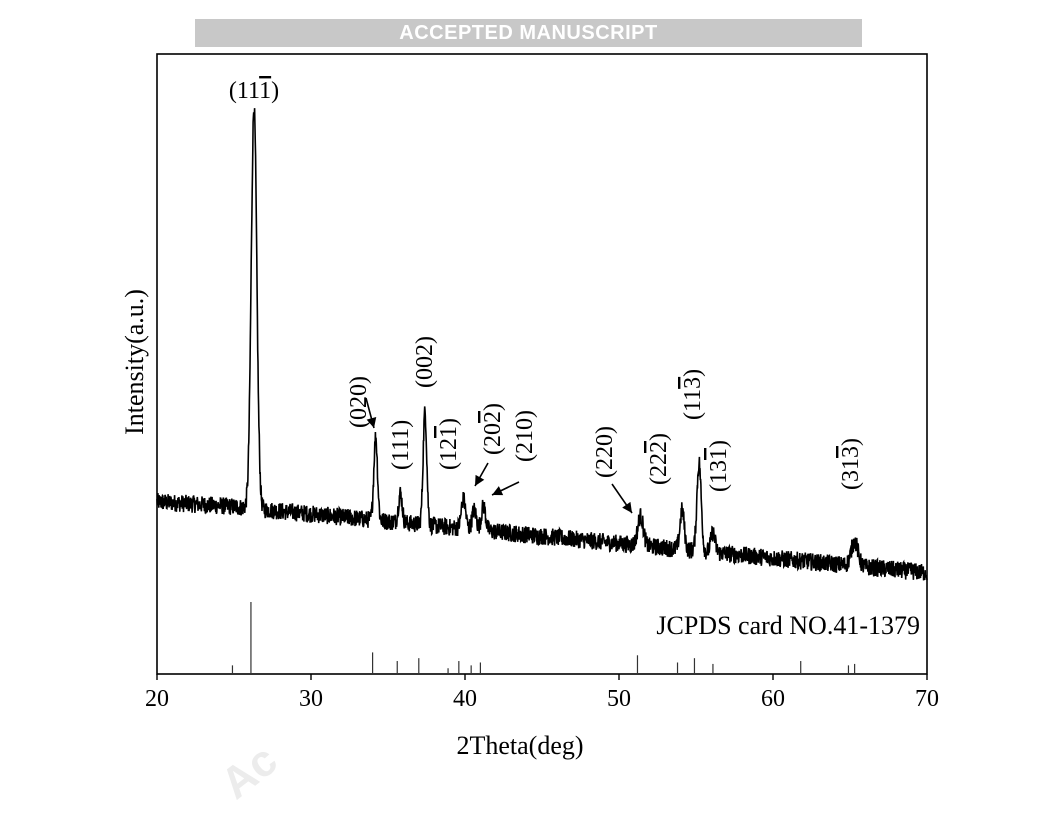  Describe the element at coordinates (425, 362) in the screenshot. I see `peak-label: (002)` at that location.